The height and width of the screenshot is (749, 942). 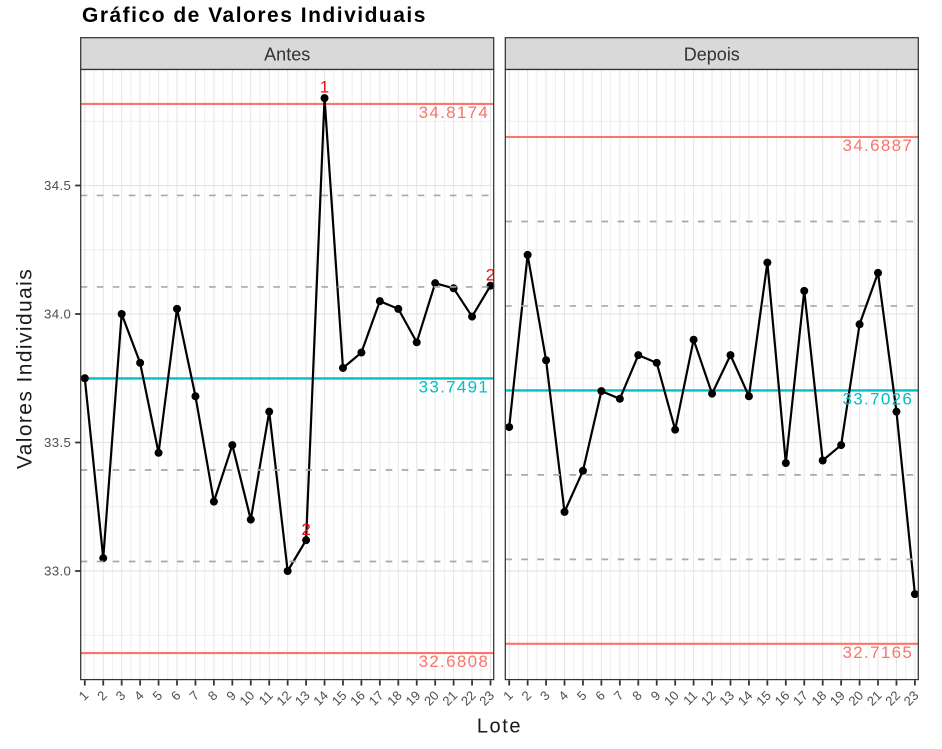 What do you see at coordinates (454, 112) in the screenshot?
I see `svg-text: 34.8174` at bounding box center [454, 112].